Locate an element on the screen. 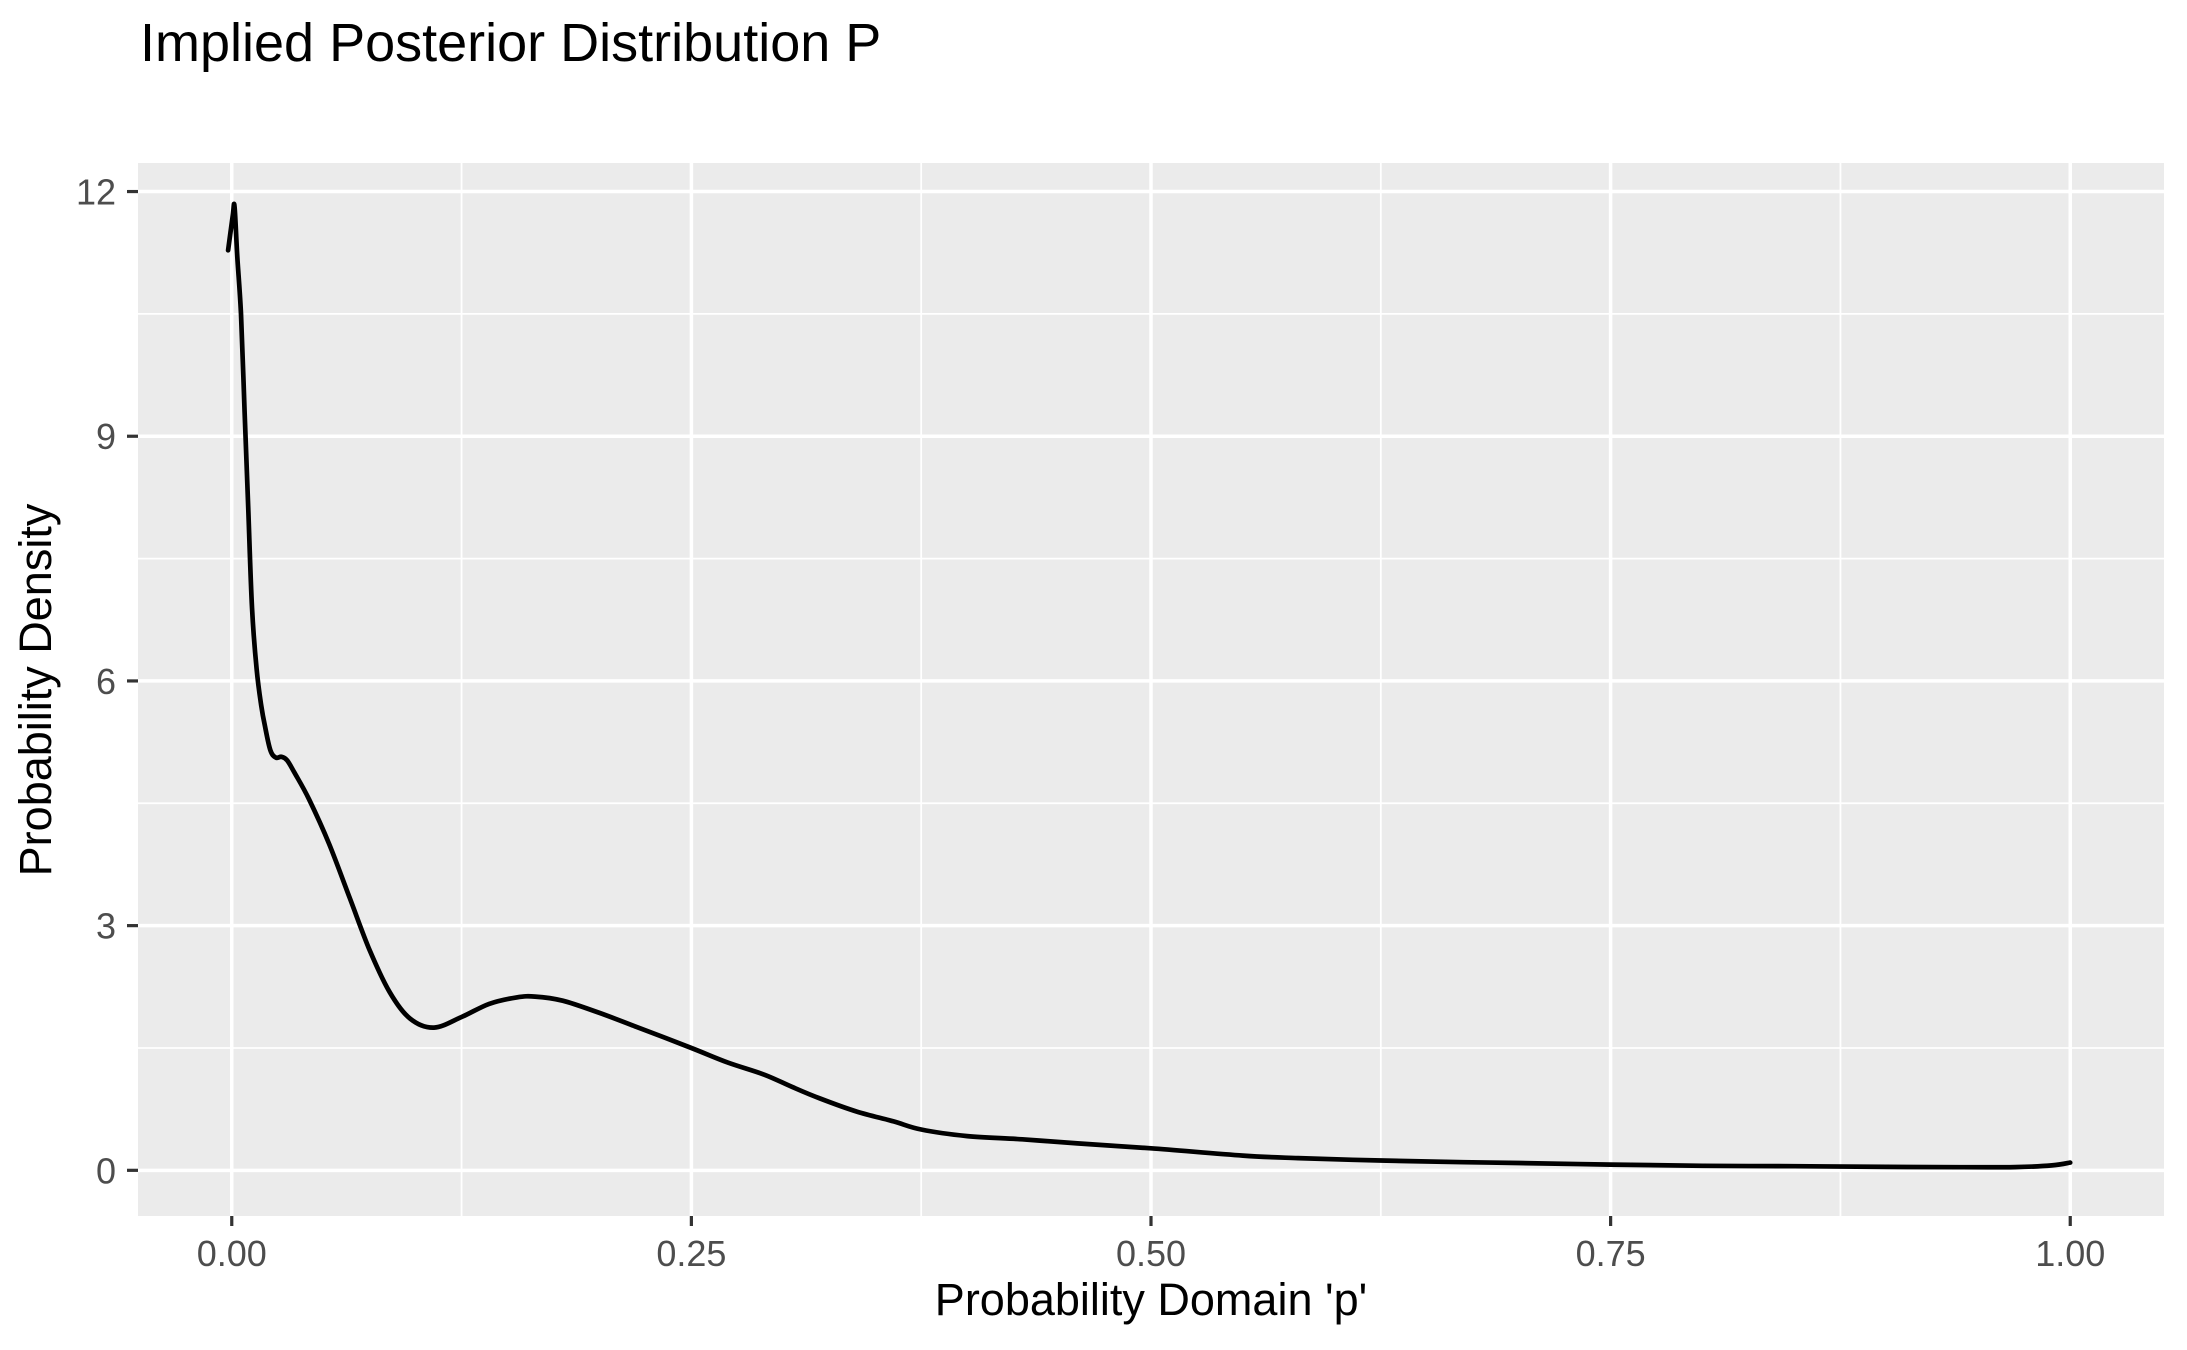 This screenshot has height=1350, width=2187. y-tick-label: 12 is located at coordinates (96, 192).